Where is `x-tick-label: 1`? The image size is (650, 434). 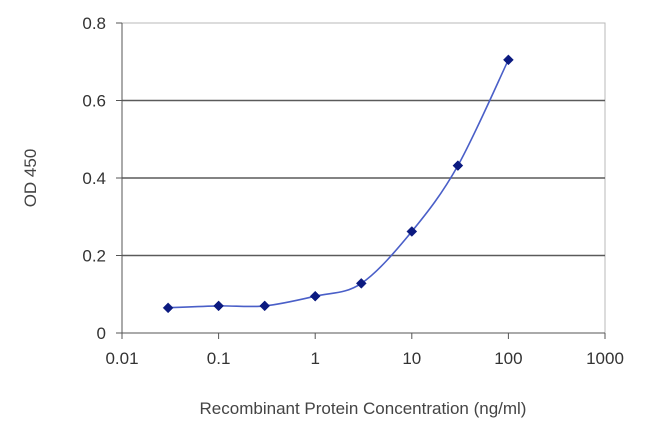 x-tick-label: 1 is located at coordinates (314, 358).